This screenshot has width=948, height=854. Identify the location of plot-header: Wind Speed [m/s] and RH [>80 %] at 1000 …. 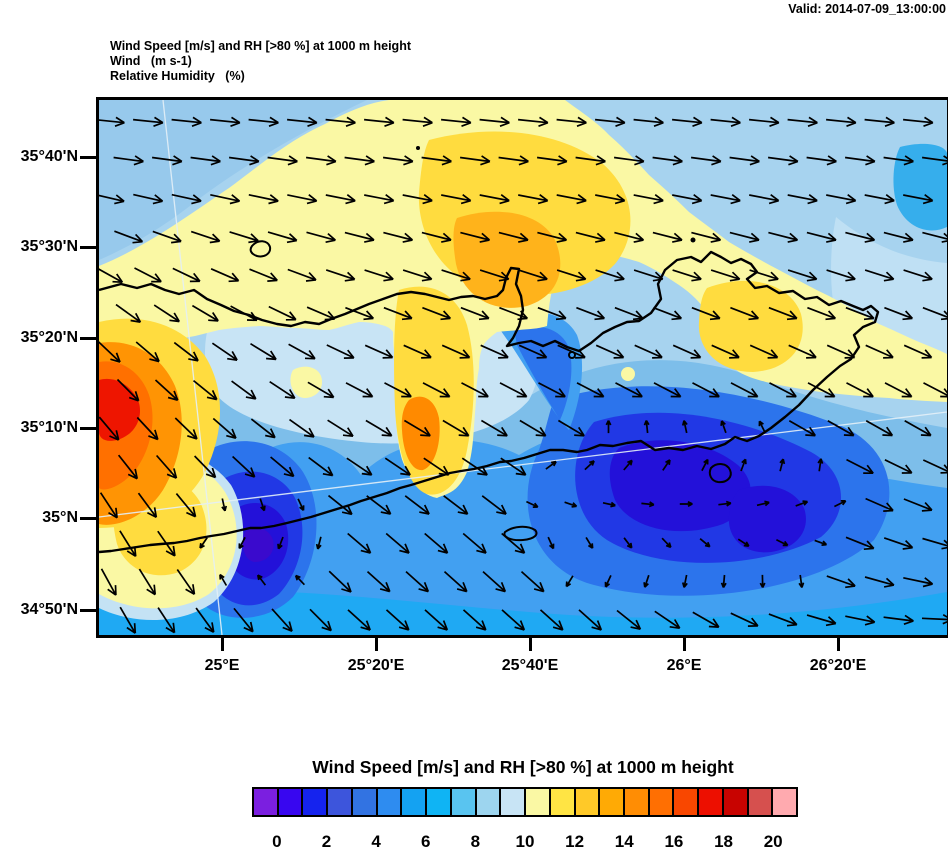
(260, 61).